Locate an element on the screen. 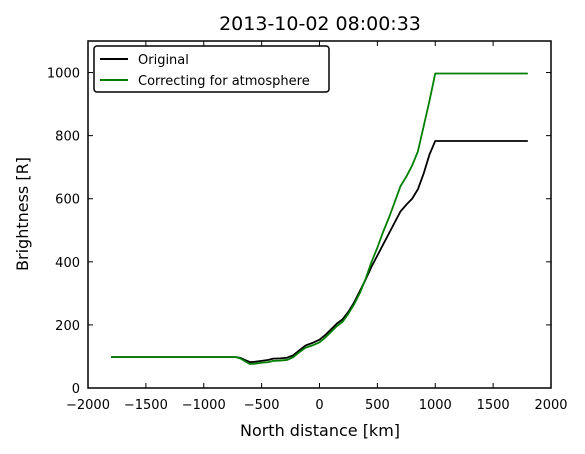 This screenshot has width=585, height=454. legend: Original Correcting for atmosphere is located at coordinates (211, 69).